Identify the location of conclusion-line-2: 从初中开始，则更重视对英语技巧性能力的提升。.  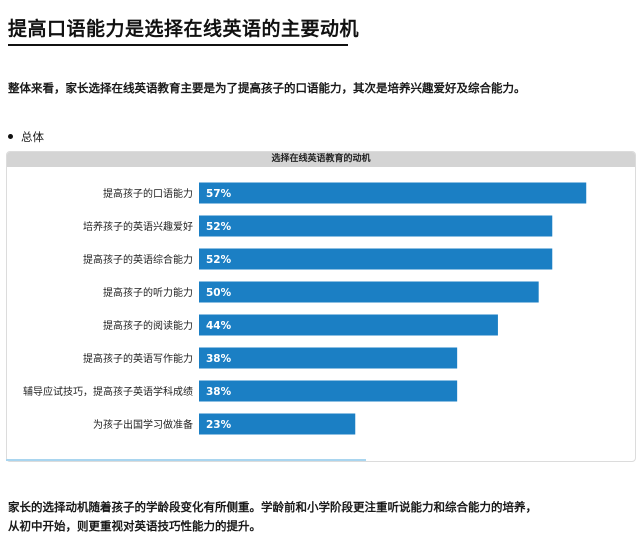
(134, 526).